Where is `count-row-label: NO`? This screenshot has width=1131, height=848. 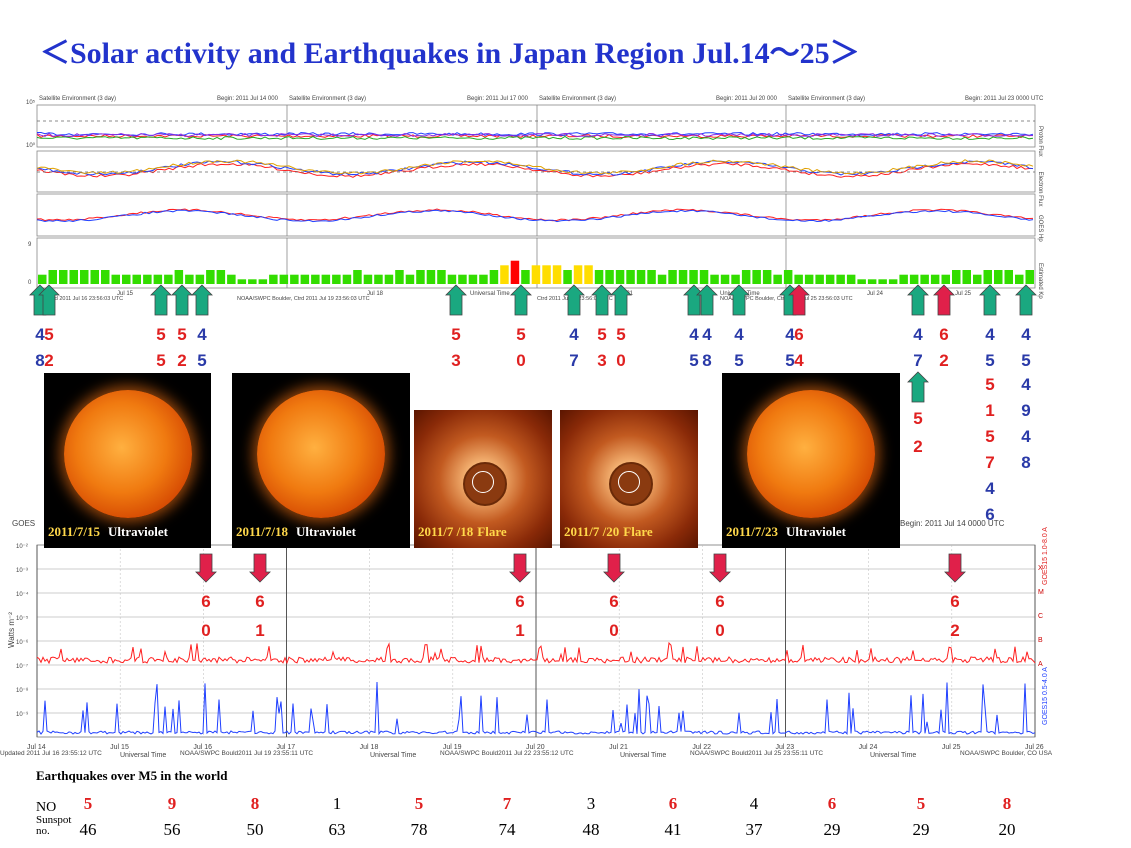 count-row-label: NO is located at coordinates (46, 807).